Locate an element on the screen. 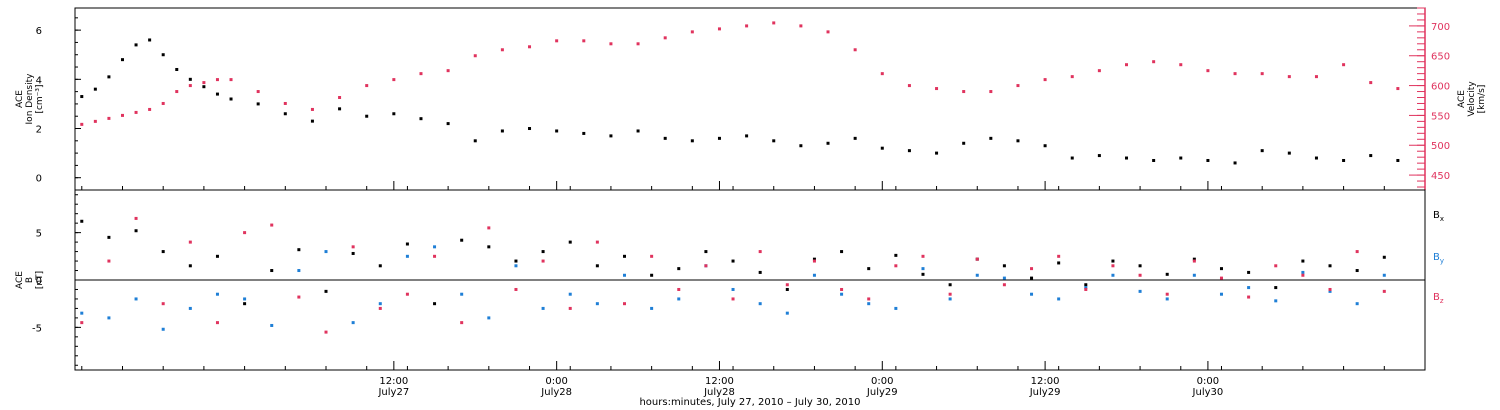 This screenshot has height=410, width=1500. density-axis-title-line: [cm⁻³] is located at coordinates (40, 98).